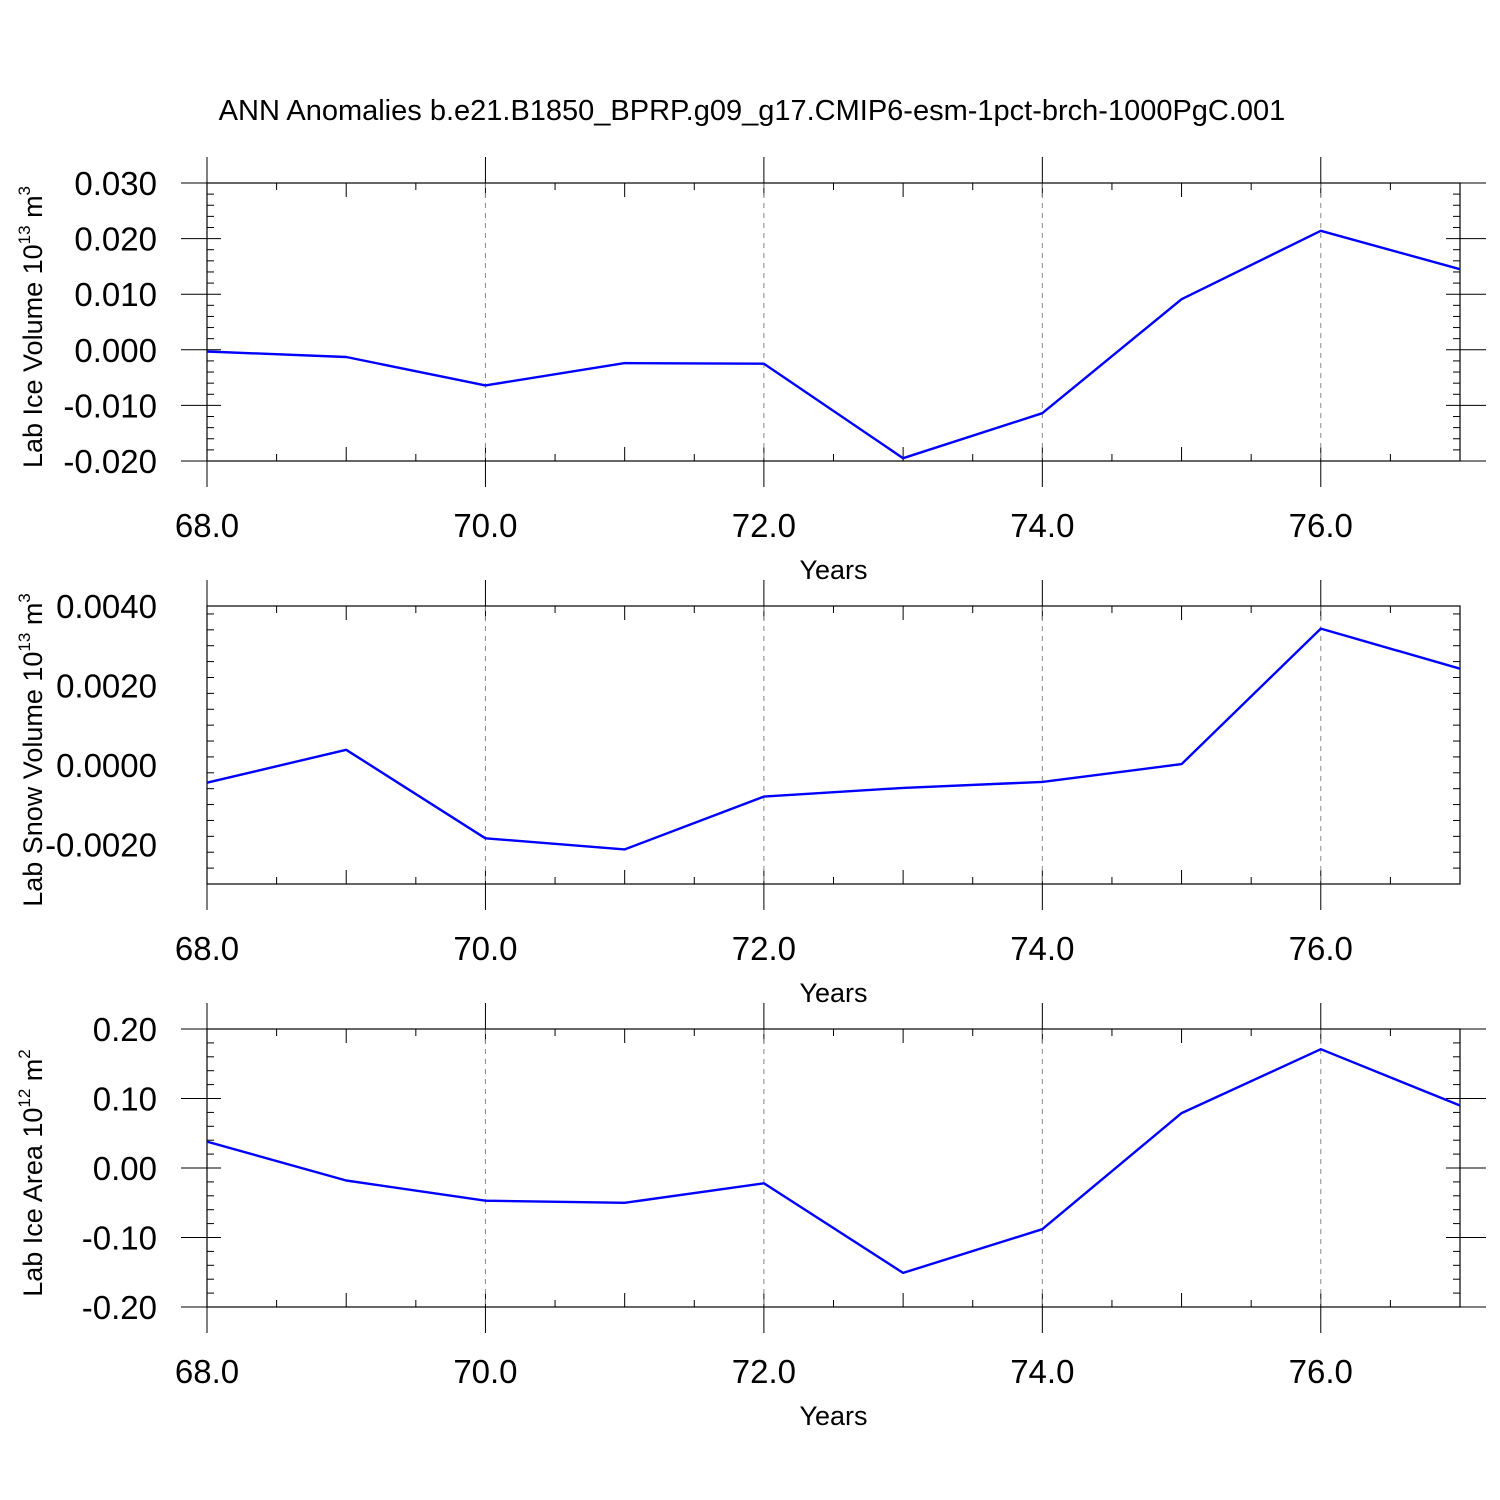 This screenshot has height=1500, width=1500. Describe the element at coordinates (106, 685) in the screenshot. I see `y-tick-label: 0.0020` at that location.